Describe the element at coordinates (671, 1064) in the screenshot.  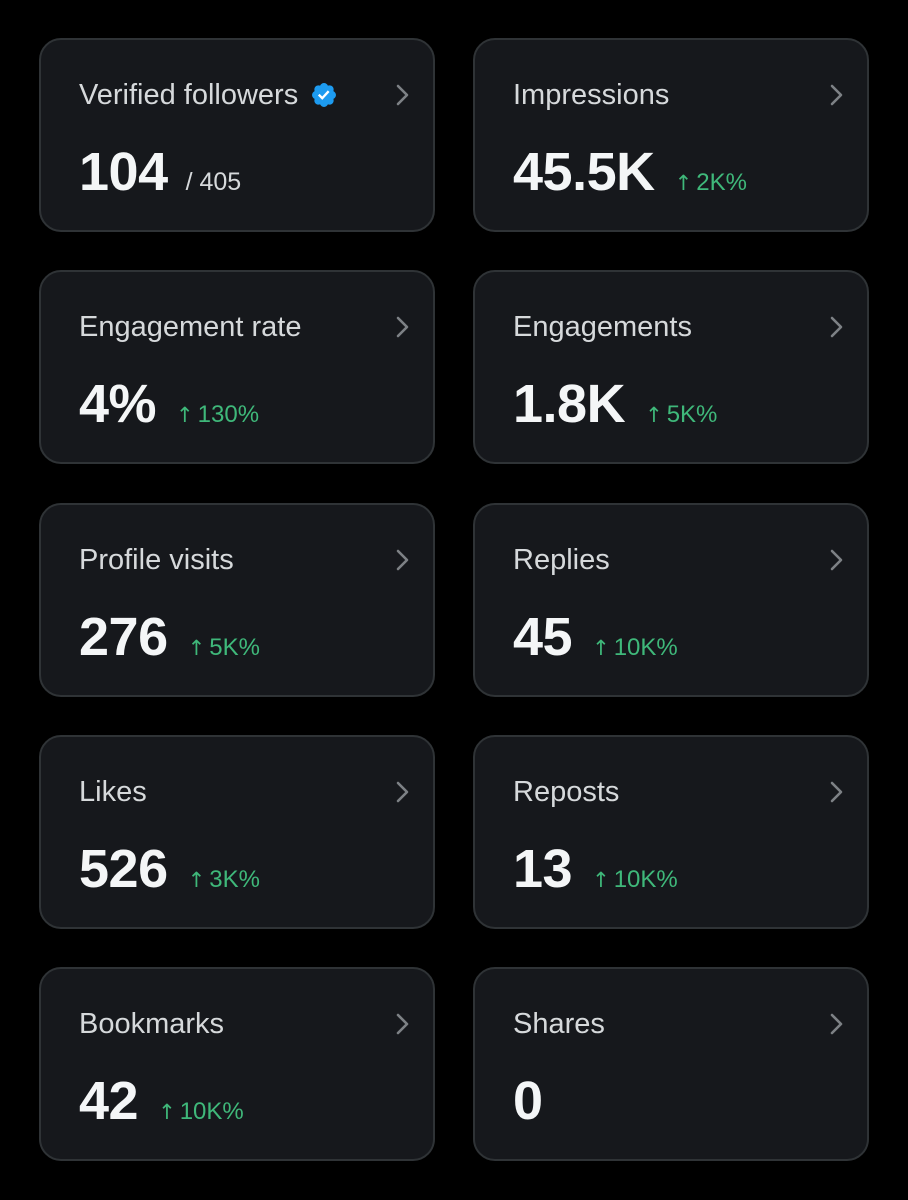
I see `shares-card: Shares 0` at that location.